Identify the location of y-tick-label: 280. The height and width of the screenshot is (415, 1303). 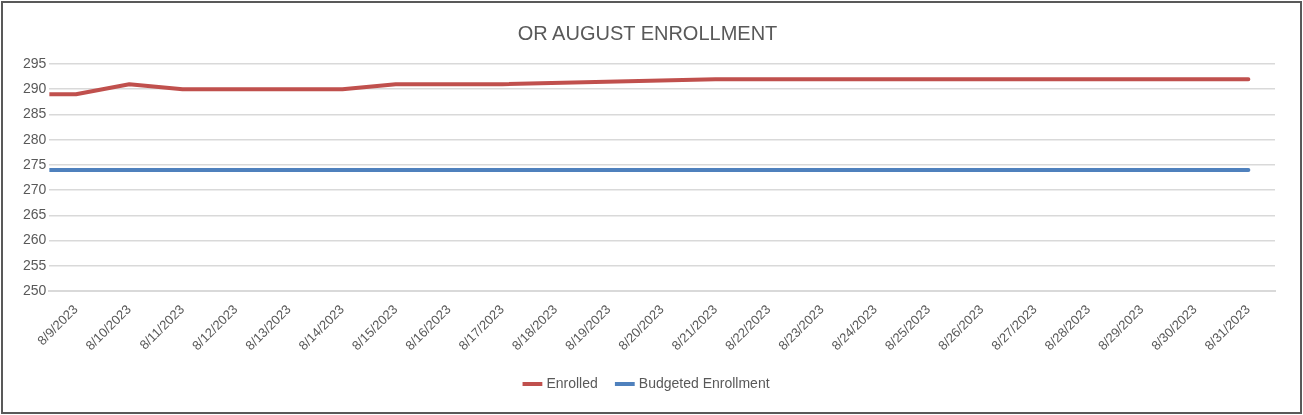
(35, 138).